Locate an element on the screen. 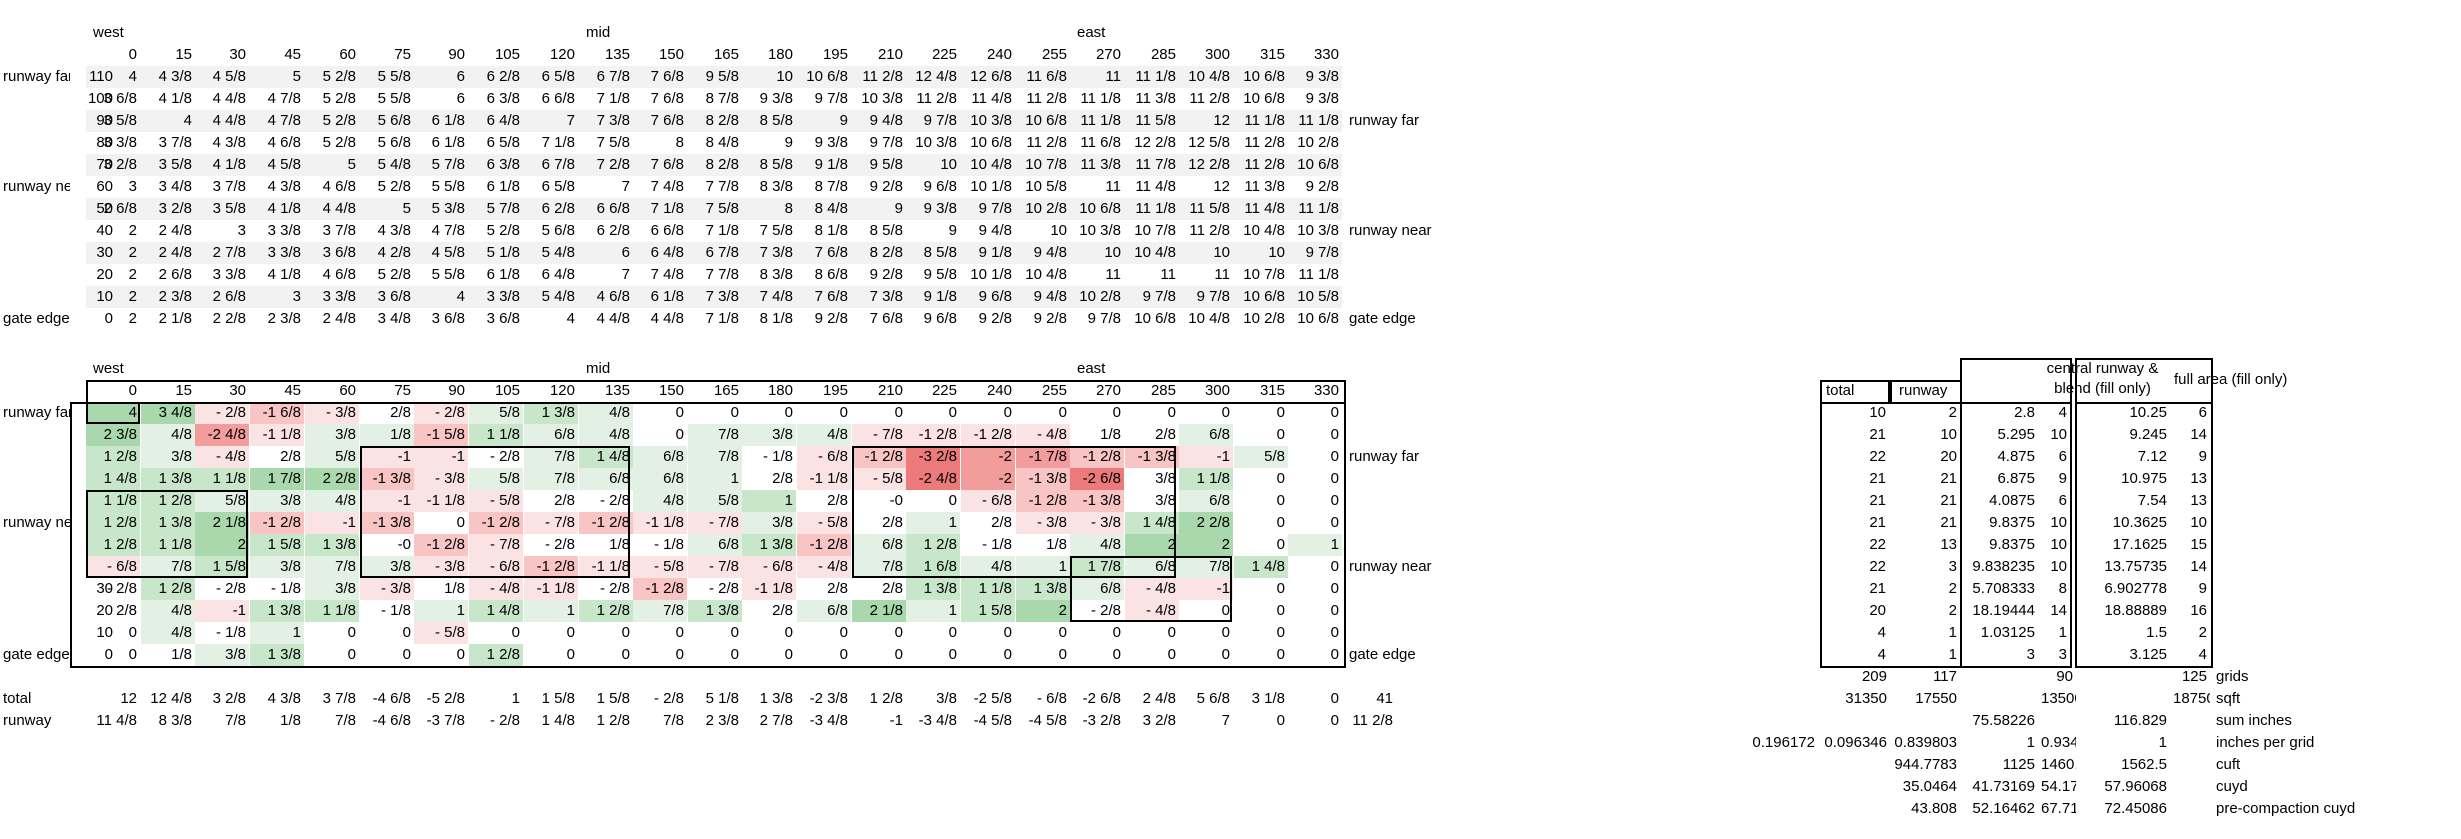 Image resolution: width=2461 pixels, height=839 pixels. zone-mid-elevation: mid is located at coordinates (598, 32).